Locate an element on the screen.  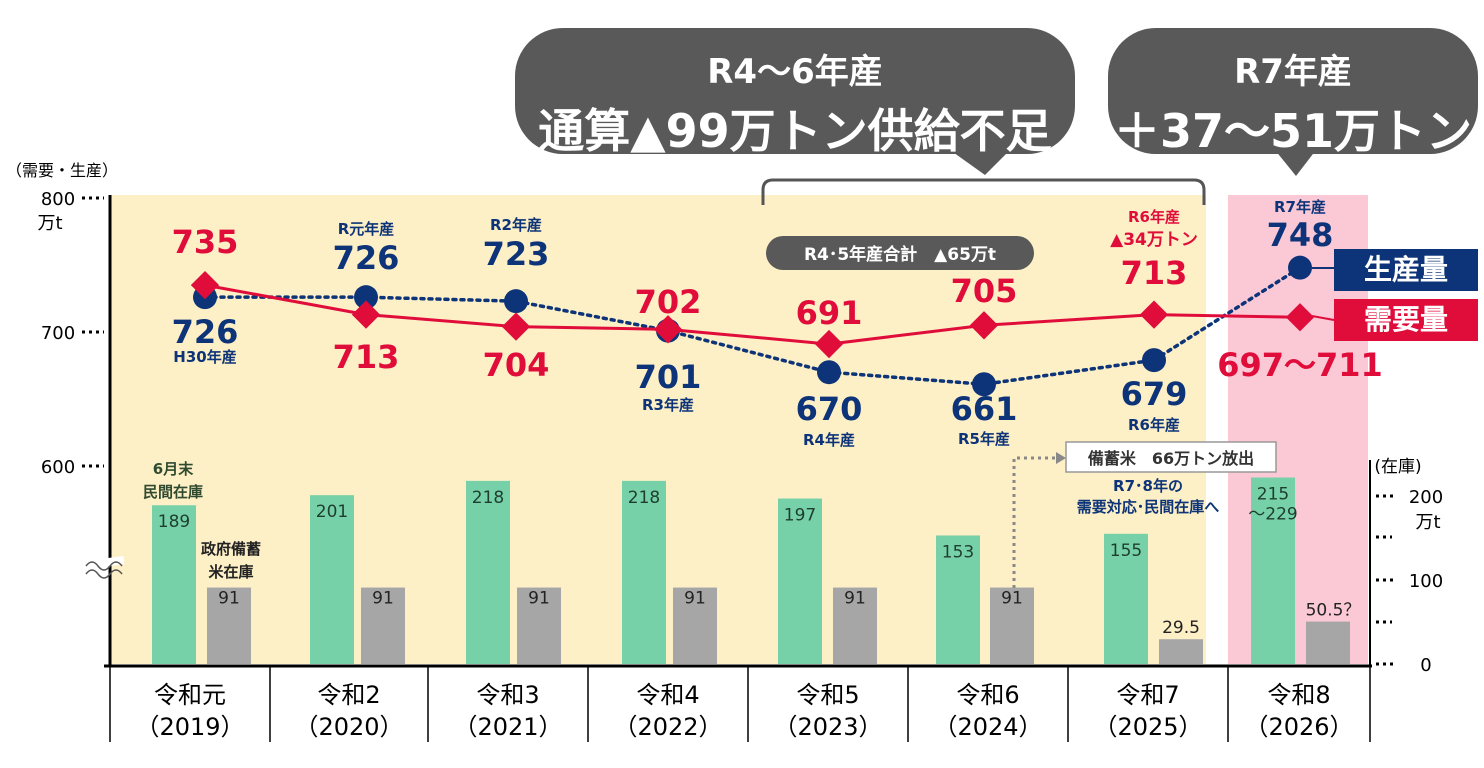
demand-value-label: 702 is located at coordinates (668, 302).